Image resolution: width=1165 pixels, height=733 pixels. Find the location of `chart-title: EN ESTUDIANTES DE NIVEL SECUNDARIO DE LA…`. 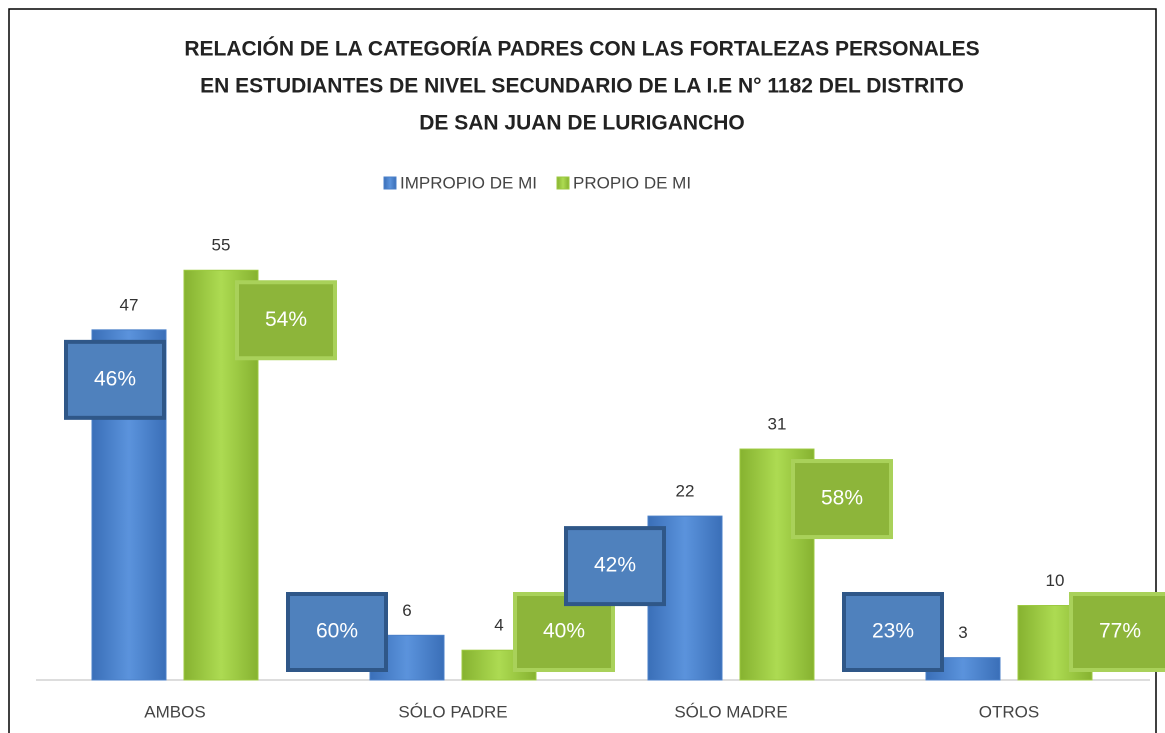

chart-title: EN ESTUDIANTES DE NIVEL SECUNDARIO DE LA… is located at coordinates (582, 86).